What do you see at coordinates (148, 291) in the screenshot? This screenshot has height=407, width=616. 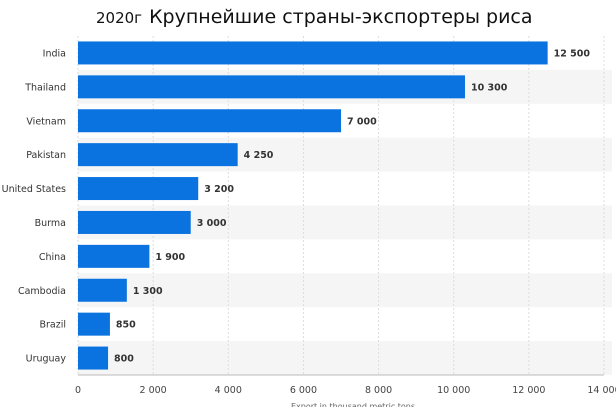 I see `value-label: 1 300` at bounding box center [148, 291].